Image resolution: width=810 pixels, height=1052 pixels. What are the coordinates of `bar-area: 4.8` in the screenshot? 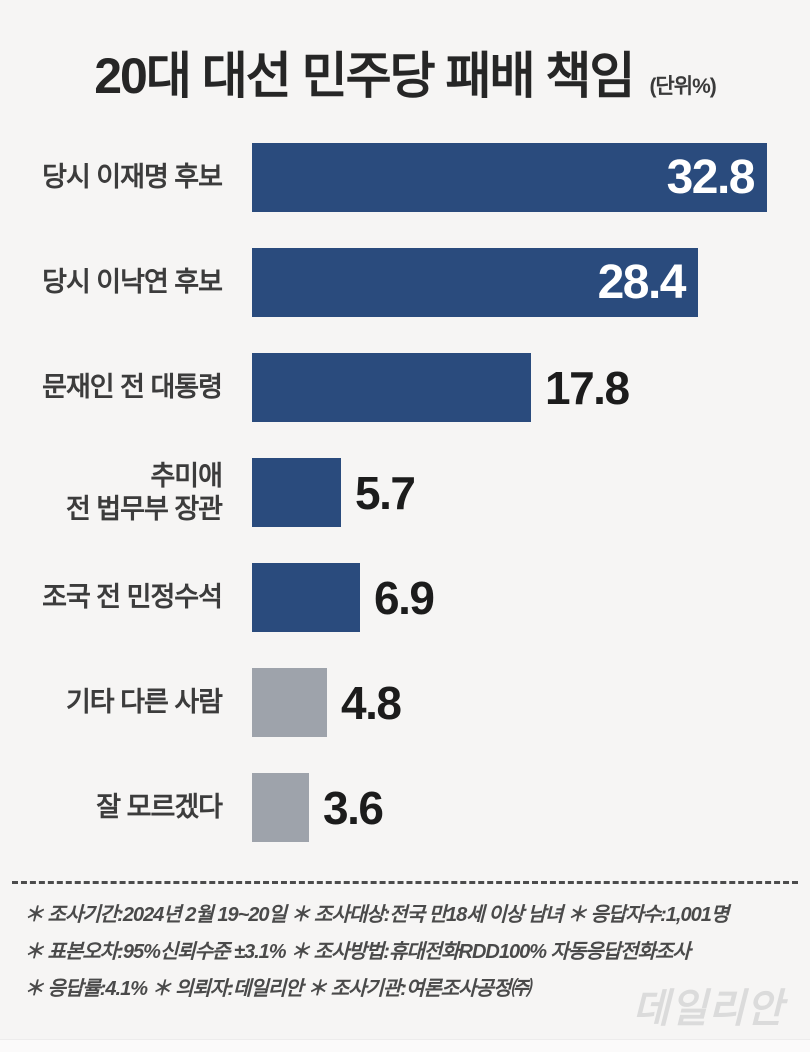 It's located at (327, 702).